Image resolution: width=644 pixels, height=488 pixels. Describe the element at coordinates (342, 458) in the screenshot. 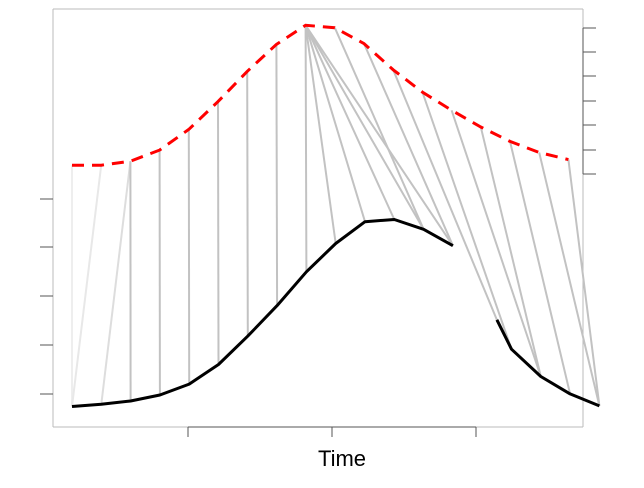

I see `x-axis-label: Time` at that location.